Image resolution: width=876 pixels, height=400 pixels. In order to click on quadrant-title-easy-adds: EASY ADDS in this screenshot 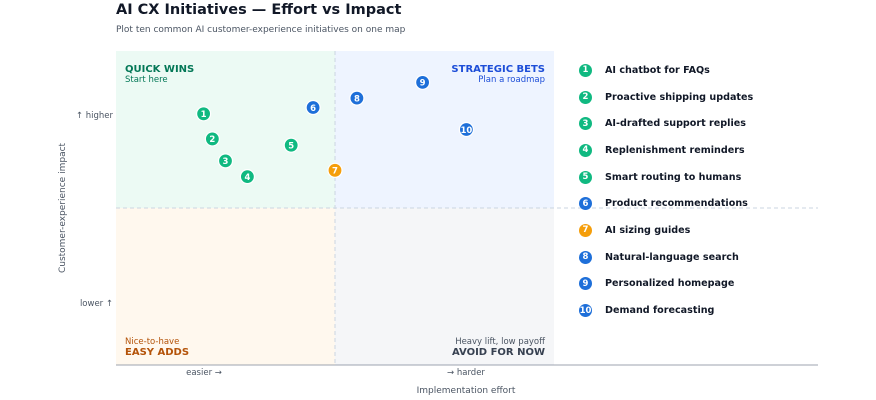, I will do `click(157, 352)`.